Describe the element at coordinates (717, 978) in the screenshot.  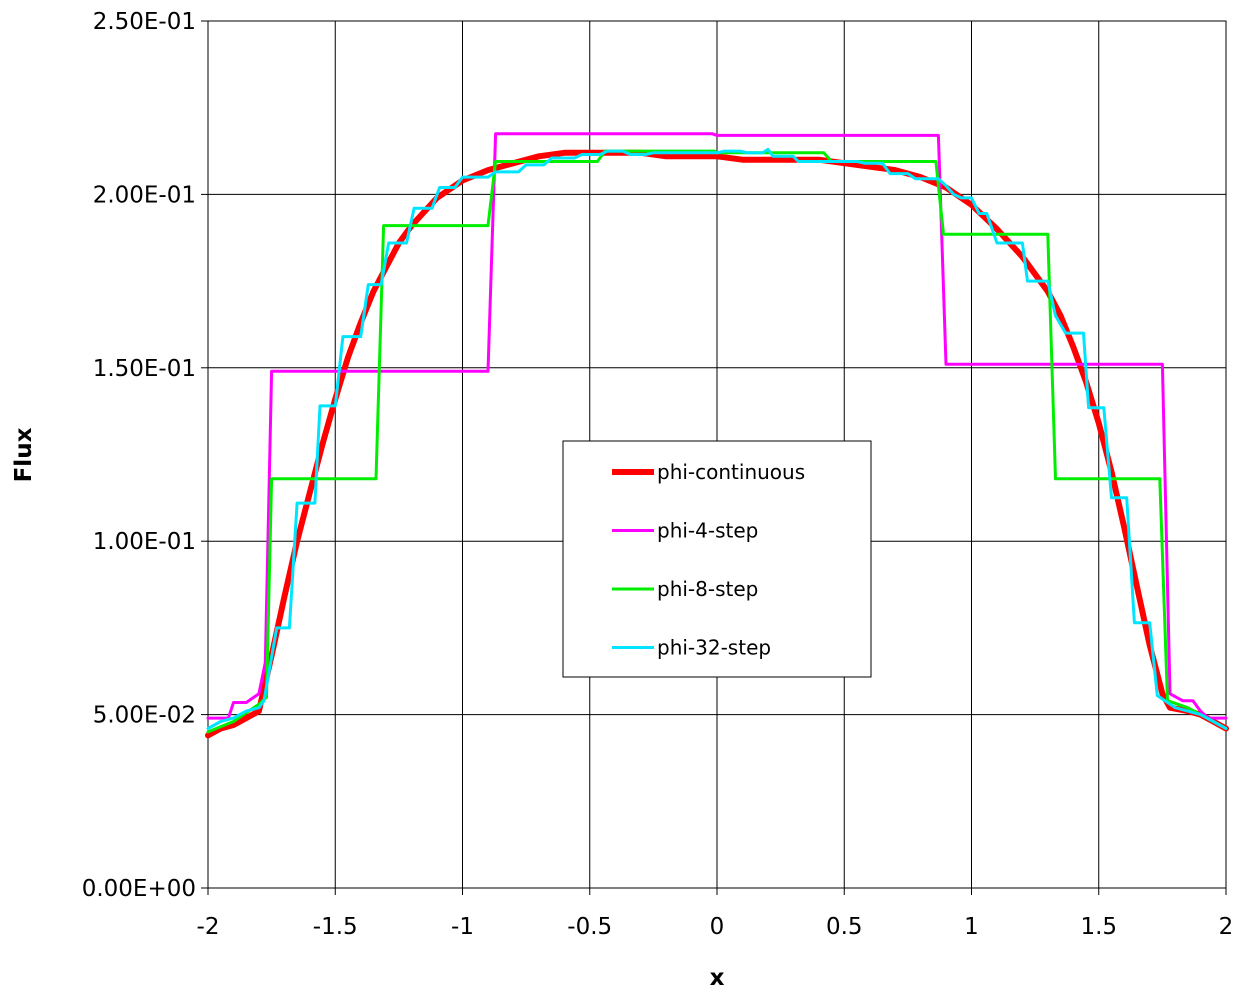
I see `x-axis-title: x` at that location.